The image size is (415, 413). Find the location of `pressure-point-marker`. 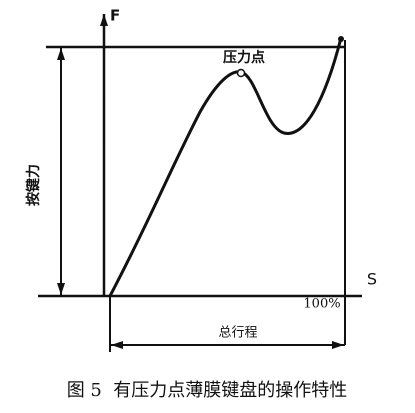

pressure-point-marker is located at coordinates (241, 73).